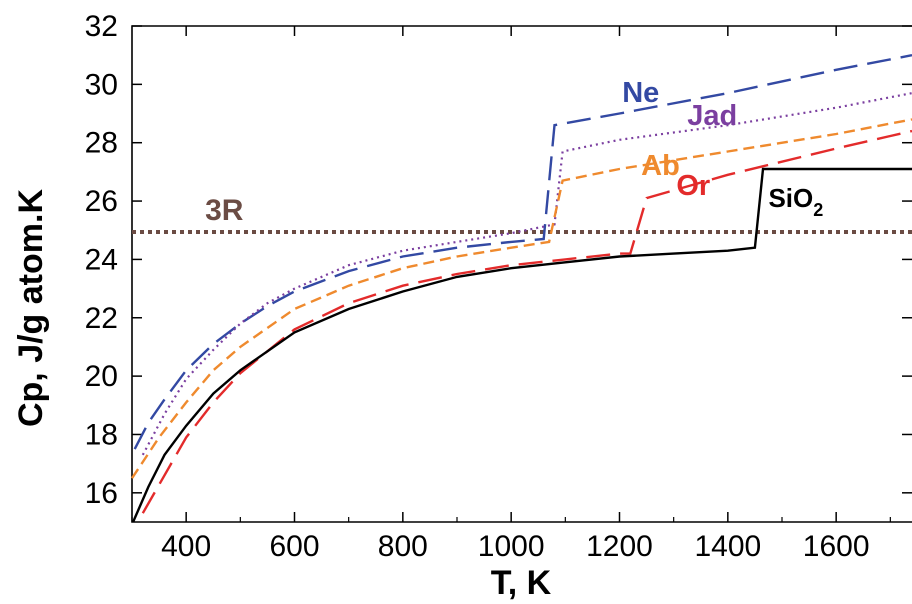 The image size is (912, 604). Describe the element at coordinates (836, 546) in the screenshot. I see `x-tick-label: 1600` at that location.